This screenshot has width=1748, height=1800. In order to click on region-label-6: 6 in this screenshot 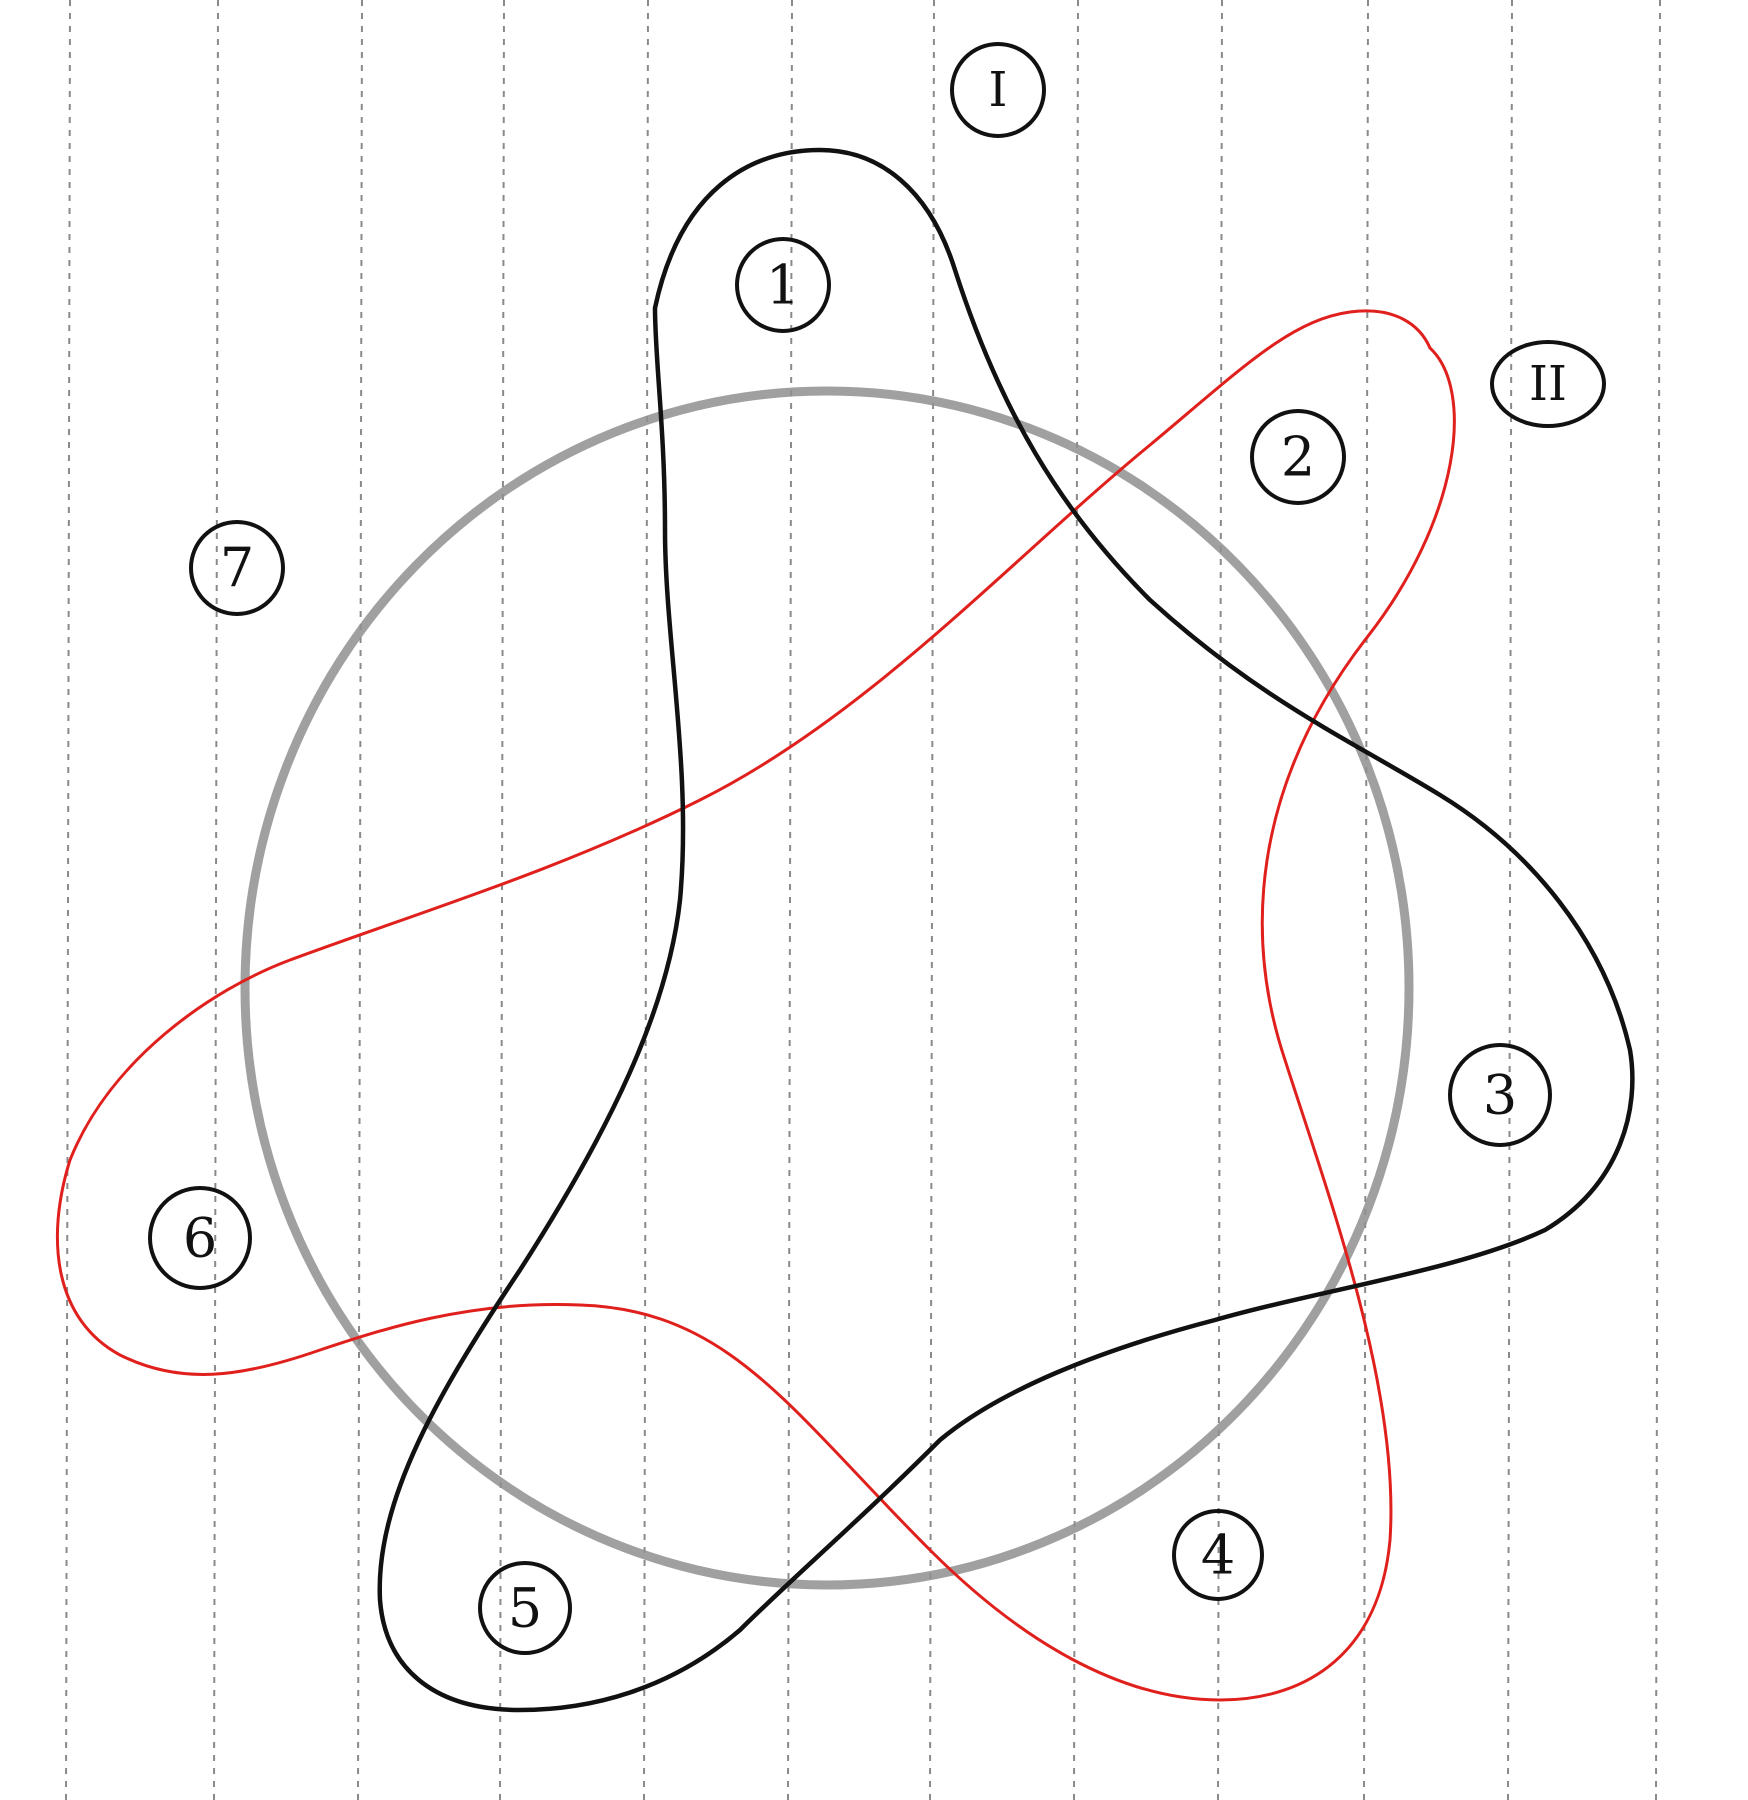, I will do `click(200, 1238)`.